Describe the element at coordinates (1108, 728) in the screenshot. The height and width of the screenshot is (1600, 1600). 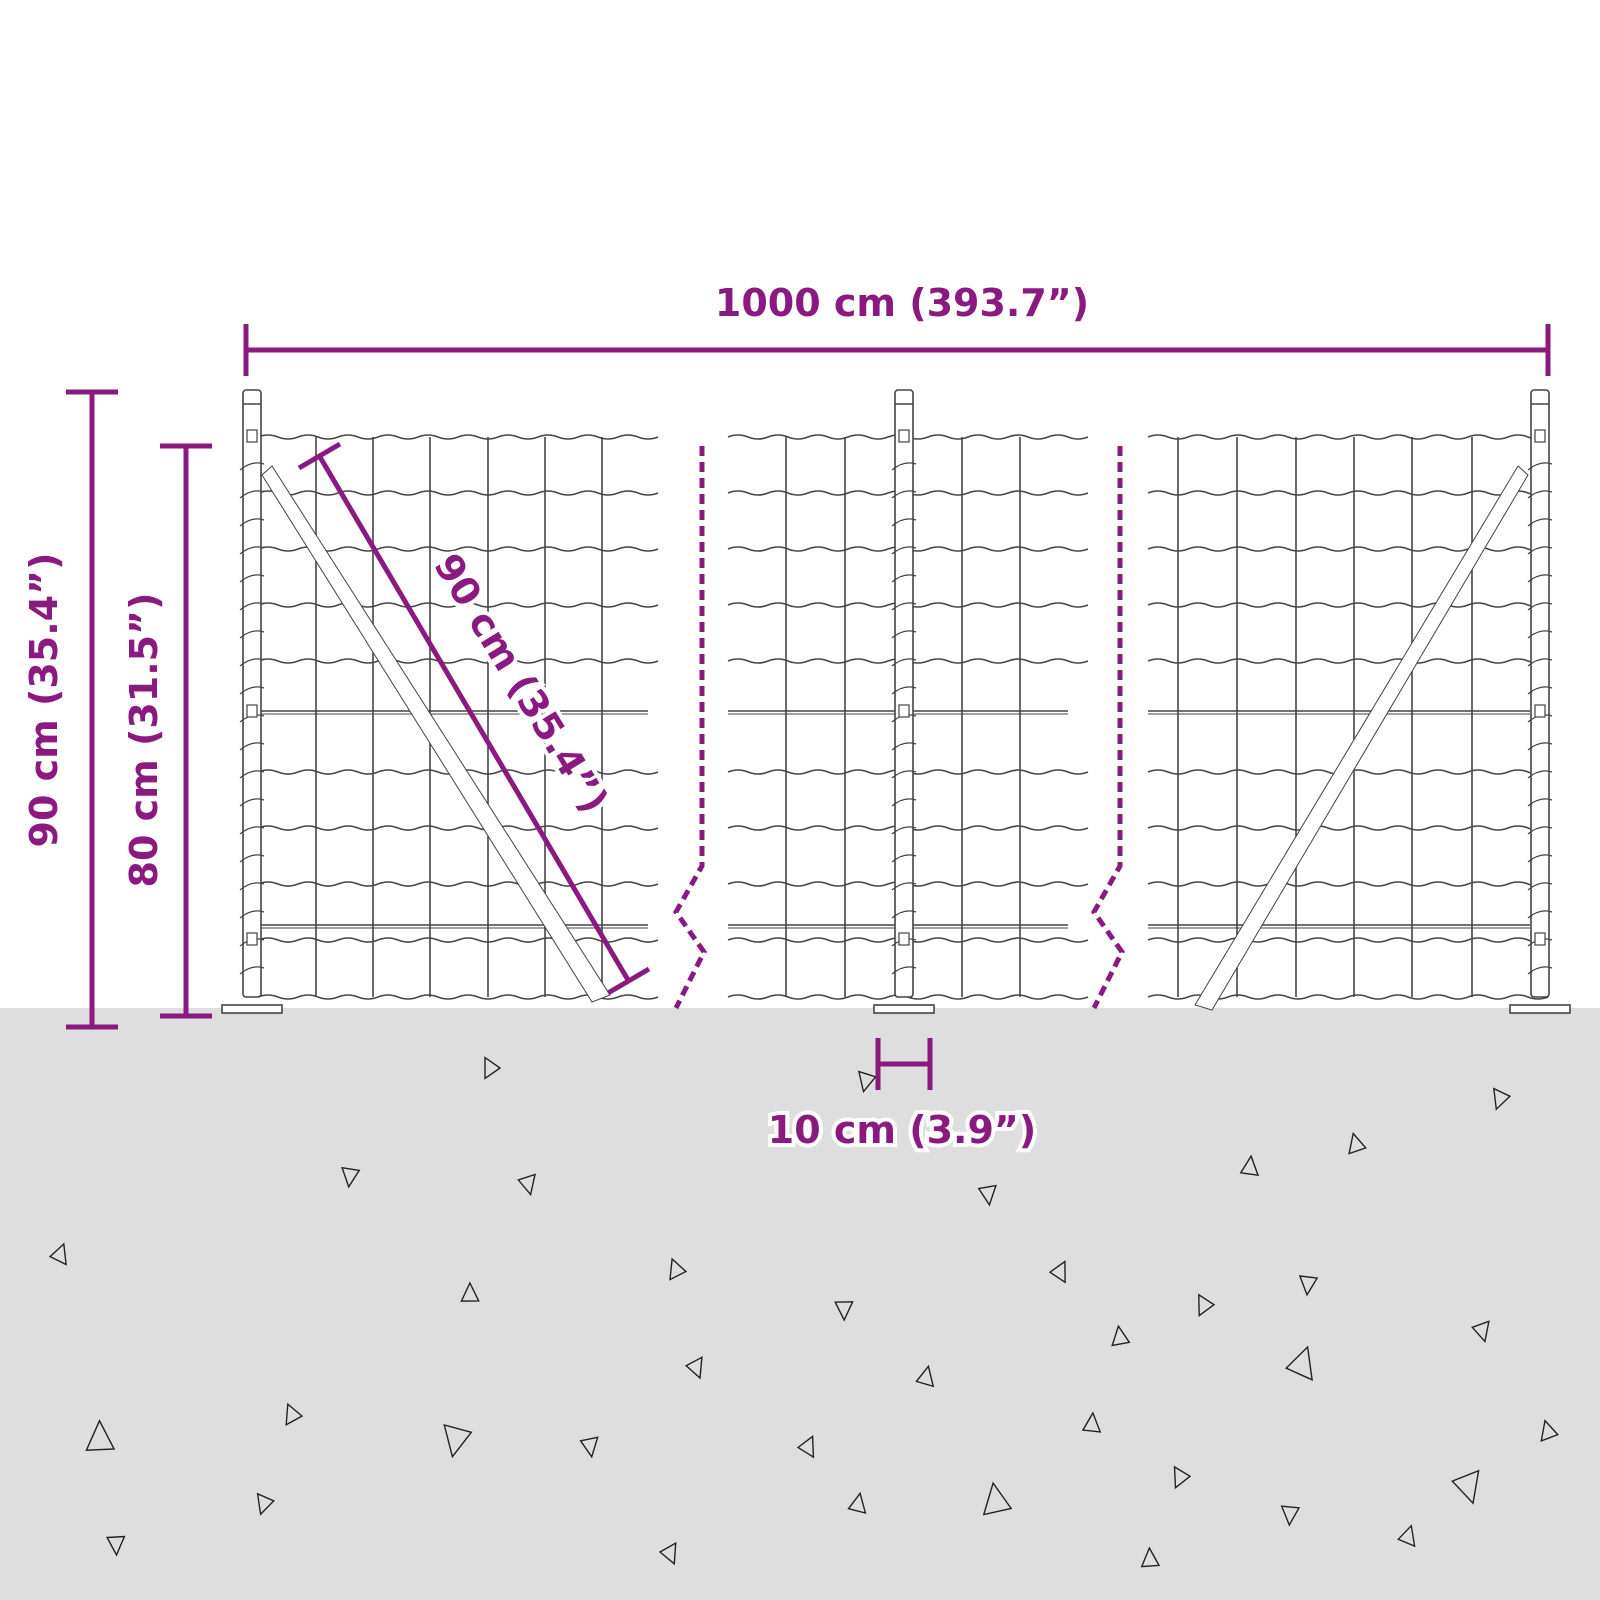
I see `break-line` at that location.